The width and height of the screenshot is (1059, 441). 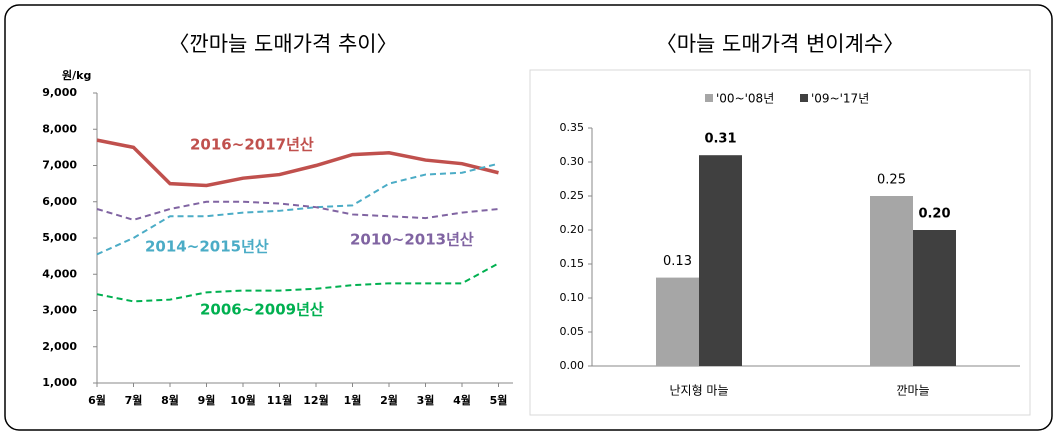 What do you see at coordinates (462, 400) in the screenshot?
I see `x-tick-label: 4월` at bounding box center [462, 400].